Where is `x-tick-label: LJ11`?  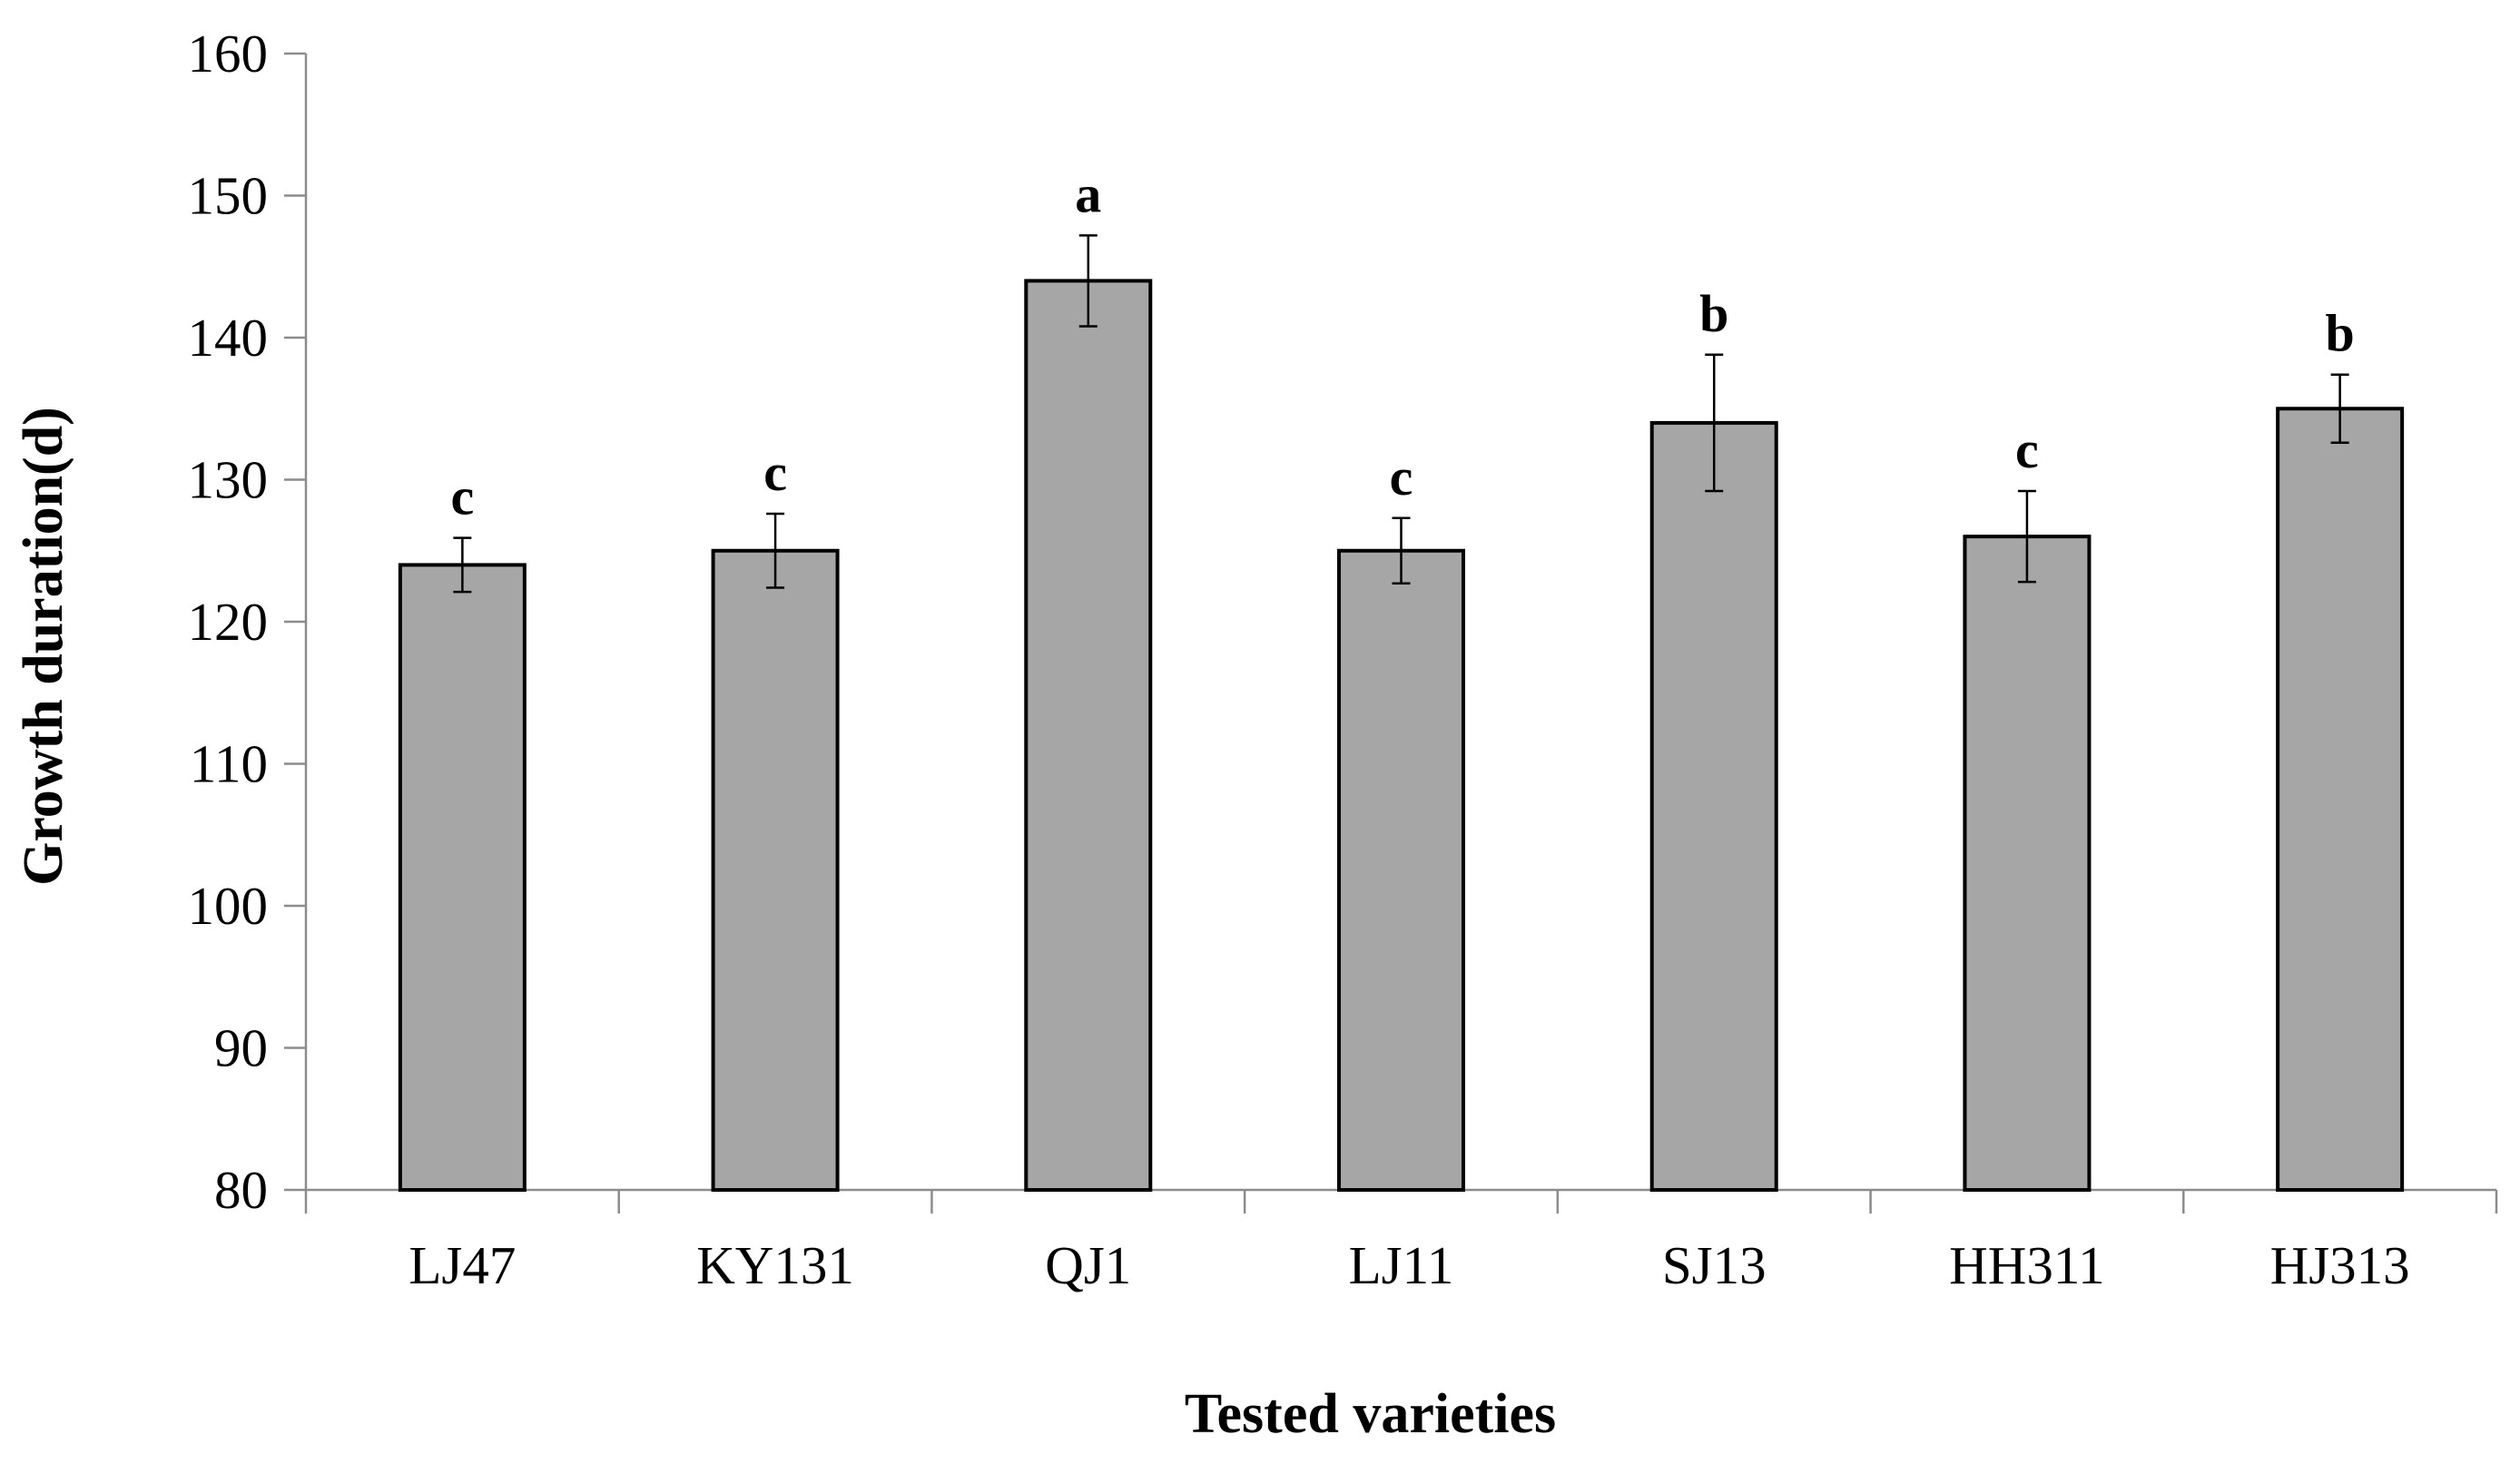 x-tick-label: LJ11 is located at coordinates (1401, 1265).